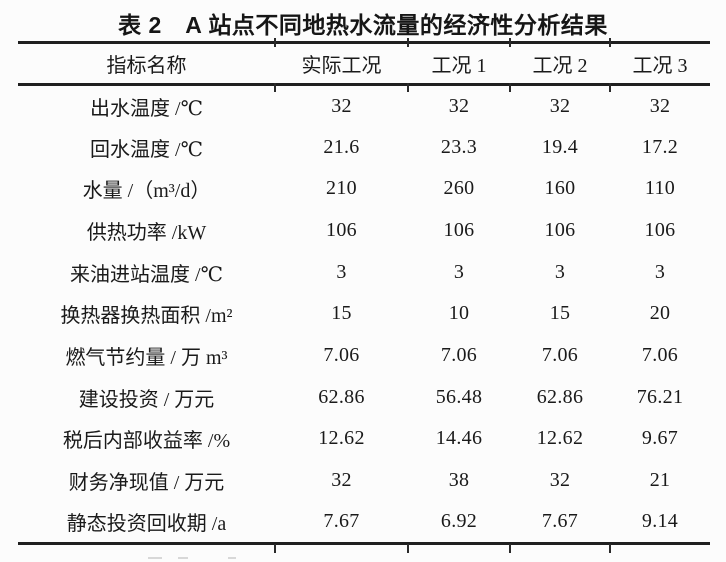  What do you see at coordinates (560, 146) in the screenshot?
I see `cell-value: 19.4` at bounding box center [560, 146].